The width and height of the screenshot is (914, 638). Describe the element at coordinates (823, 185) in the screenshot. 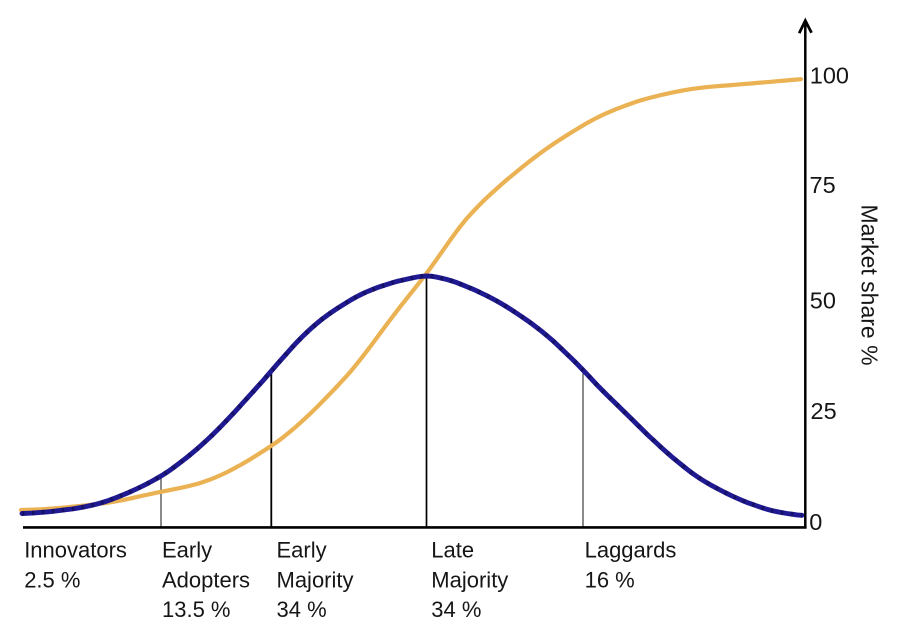

I see `svg-text: 75` at that location.